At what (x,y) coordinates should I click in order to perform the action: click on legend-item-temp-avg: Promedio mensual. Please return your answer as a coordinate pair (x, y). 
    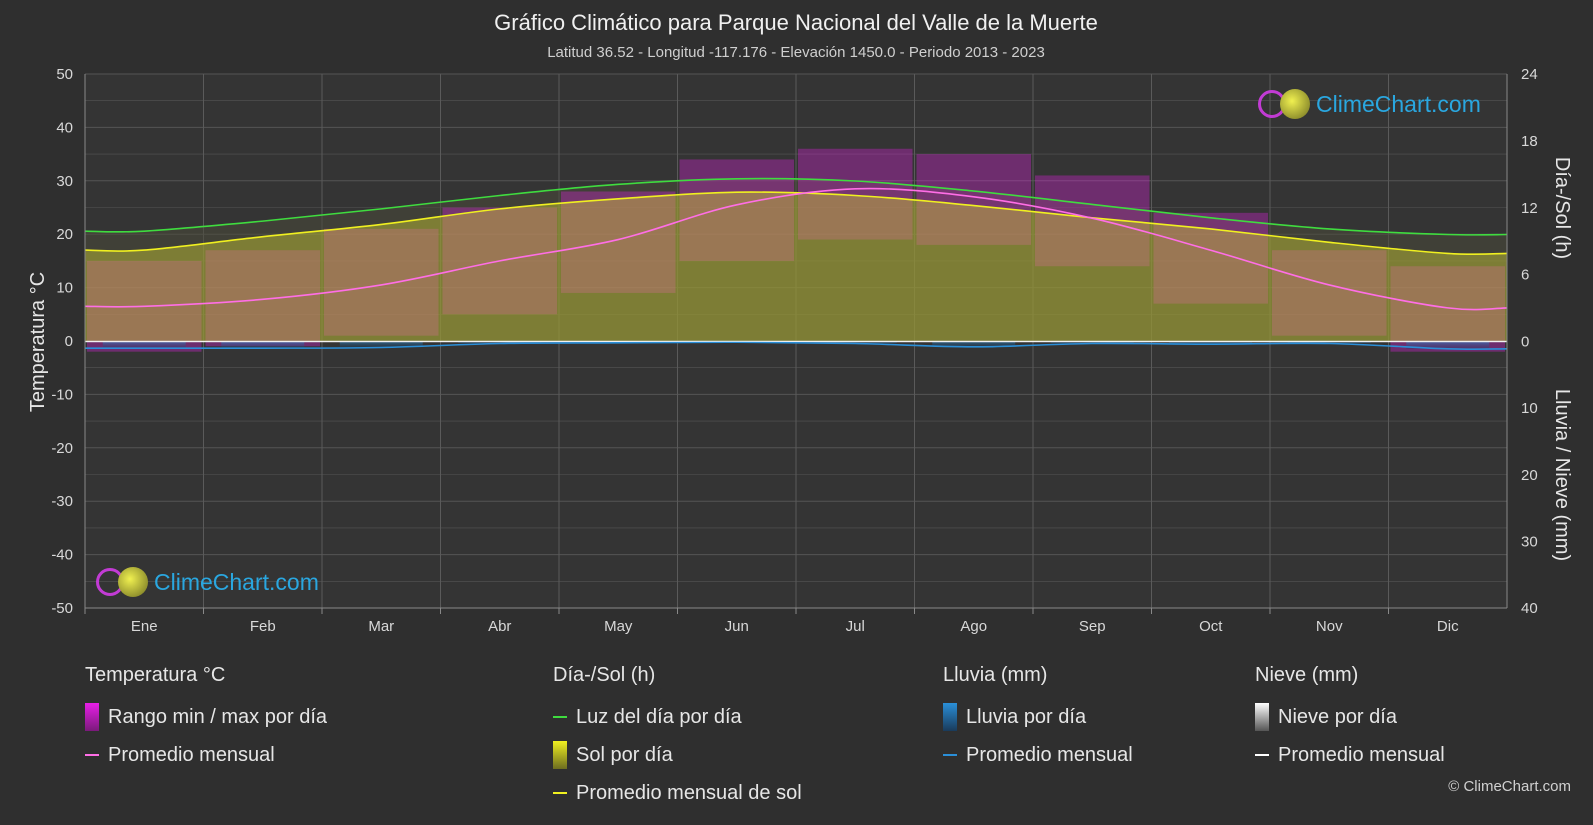
    Looking at the image, I should click on (206, 755).